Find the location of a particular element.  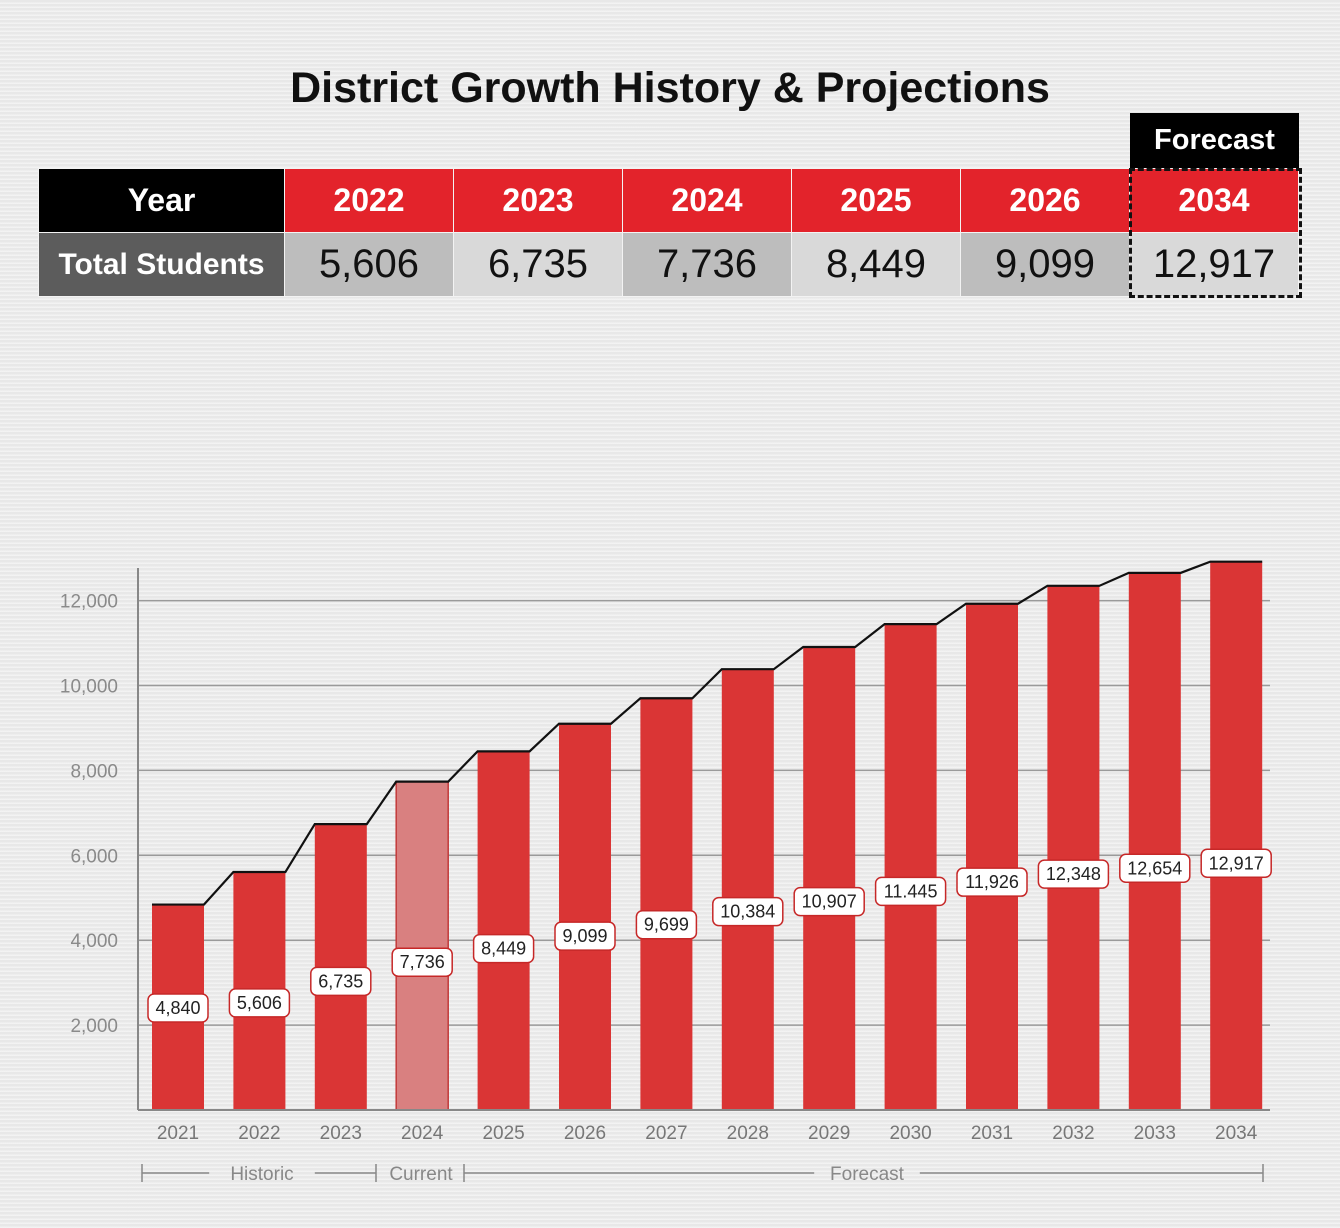

bar-2033 is located at coordinates (1154, 841).